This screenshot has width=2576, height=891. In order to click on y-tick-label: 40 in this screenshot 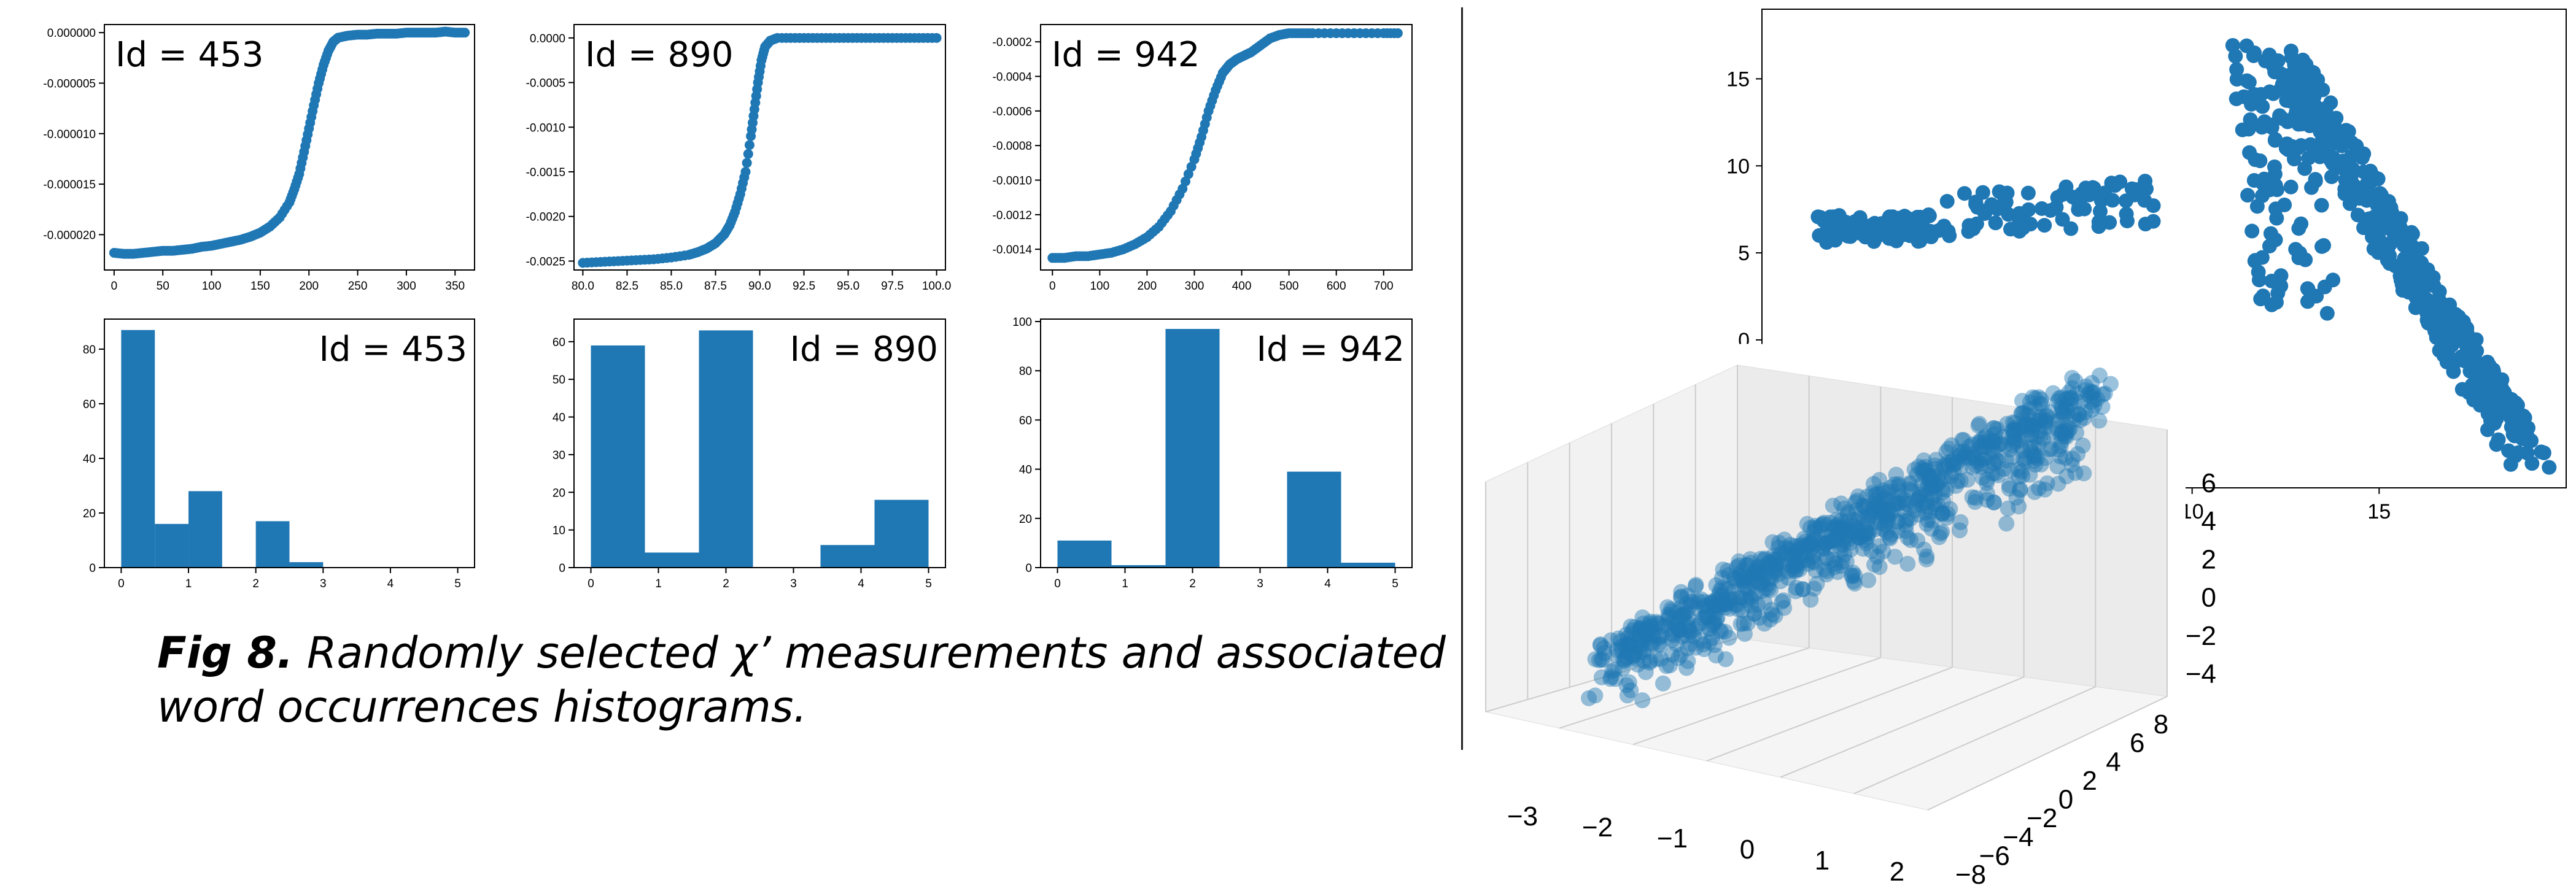, I will do `click(1025, 470)`.